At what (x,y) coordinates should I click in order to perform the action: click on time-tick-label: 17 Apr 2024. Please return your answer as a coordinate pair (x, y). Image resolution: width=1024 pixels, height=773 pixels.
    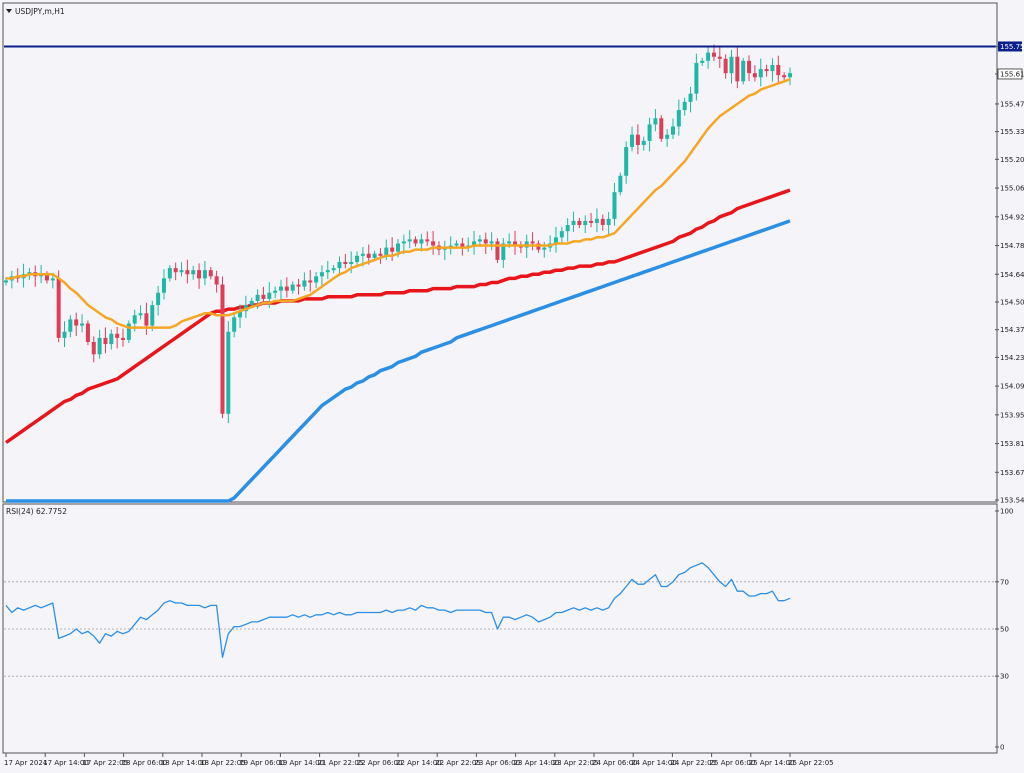
    Looking at the image, I should click on (26, 763).